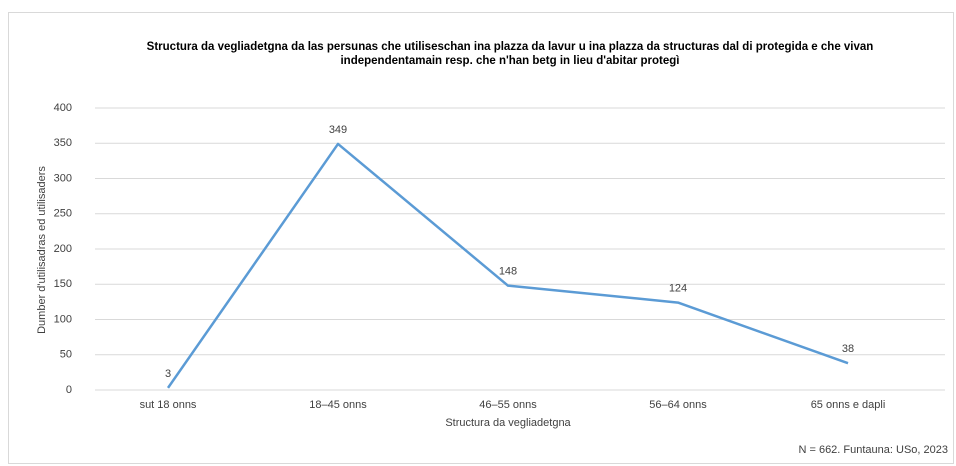 The width and height of the screenshot is (956, 466). What do you see at coordinates (63, 249) in the screenshot?
I see `y-tick-label: 200` at bounding box center [63, 249].